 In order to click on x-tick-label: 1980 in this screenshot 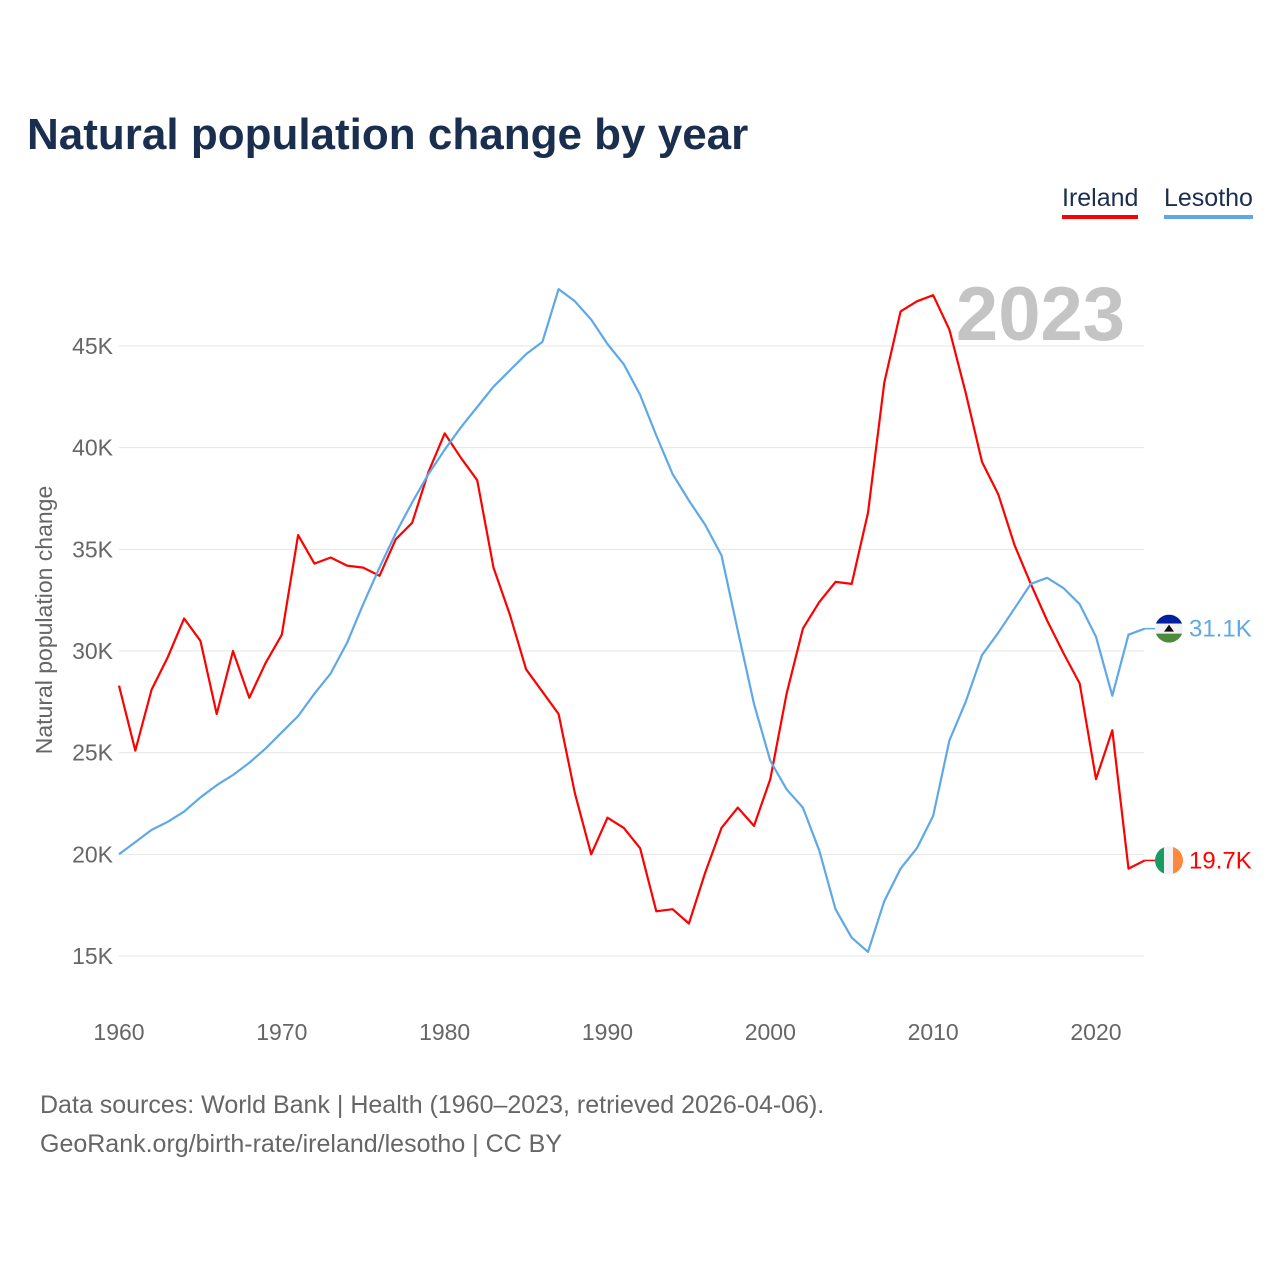, I will do `click(444, 1032)`.